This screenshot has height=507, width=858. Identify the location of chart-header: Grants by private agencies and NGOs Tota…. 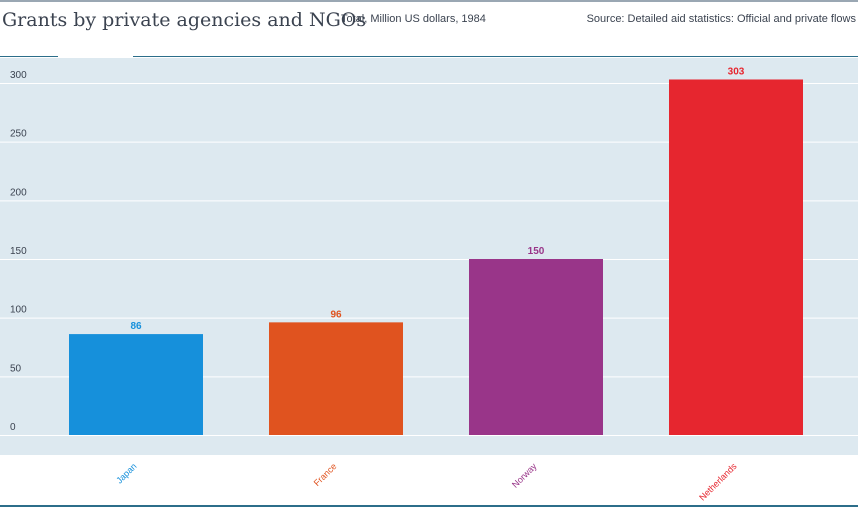
(429, 20).